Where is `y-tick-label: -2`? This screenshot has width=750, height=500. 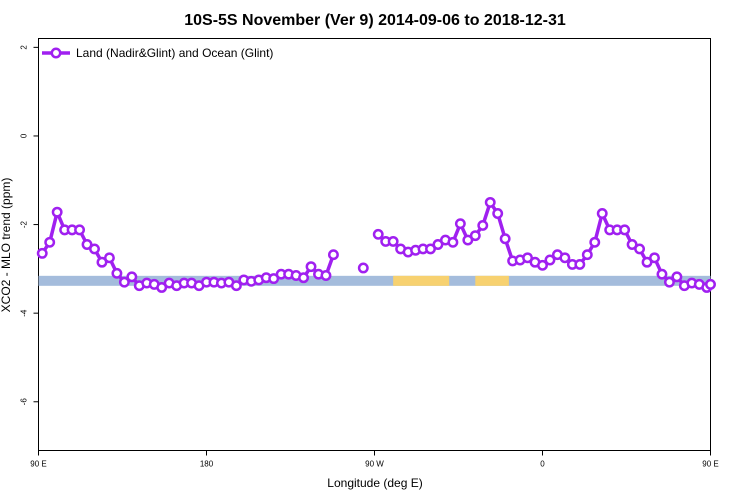 y-tick-label: -2 is located at coordinates (24, 224).